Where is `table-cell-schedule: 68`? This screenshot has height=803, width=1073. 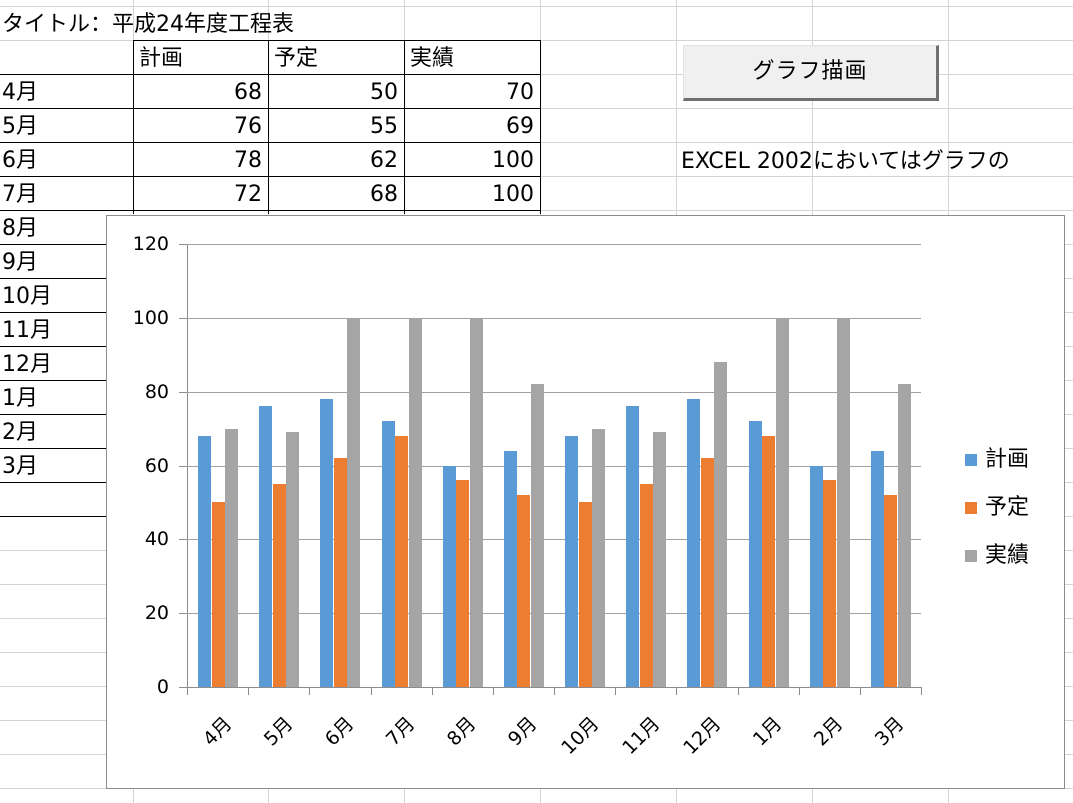 table-cell-schedule: 68 is located at coordinates (384, 194).